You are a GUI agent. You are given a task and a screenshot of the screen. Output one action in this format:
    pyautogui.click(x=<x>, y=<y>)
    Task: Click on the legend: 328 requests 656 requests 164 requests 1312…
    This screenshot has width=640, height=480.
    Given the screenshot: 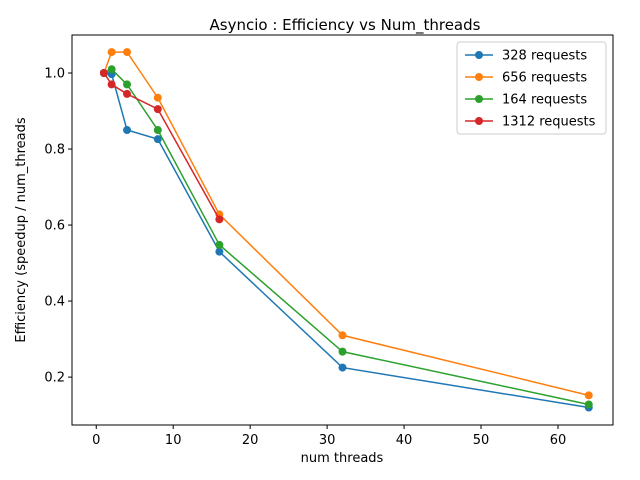 What is the action you would take?
    pyautogui.click(x=531, y=88)
    